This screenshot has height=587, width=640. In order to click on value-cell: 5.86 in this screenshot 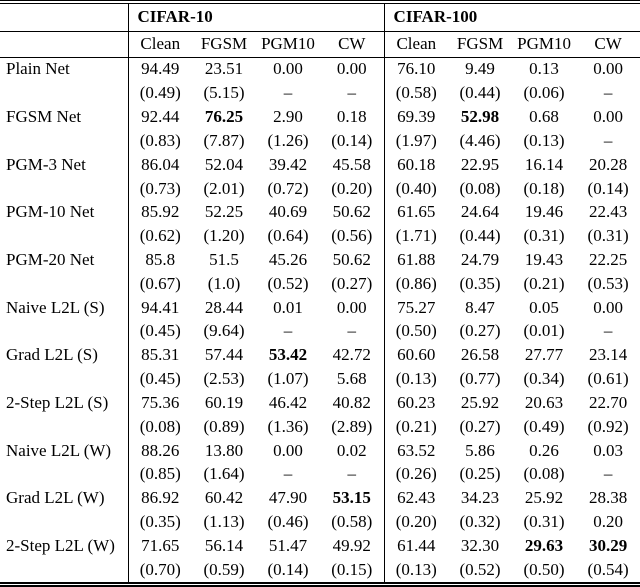, I will do `click(480, 450)`.